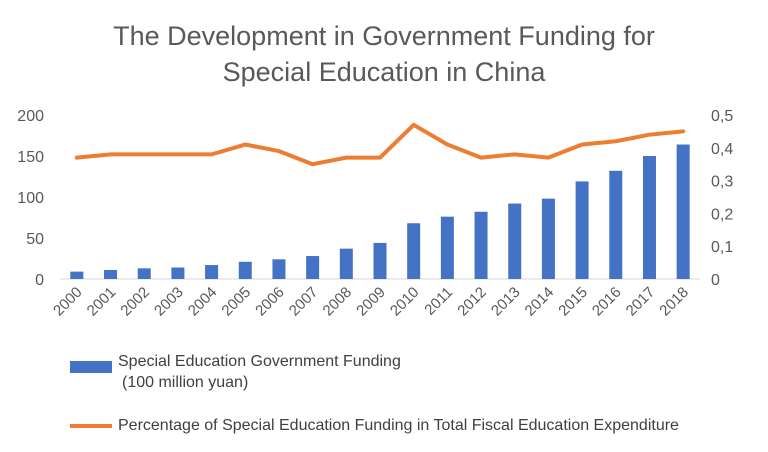 The height and width of the screenshot is (452, 768). Describe the element at coordinates (380, 144) in the screenshot. I see `series-line` at that location.